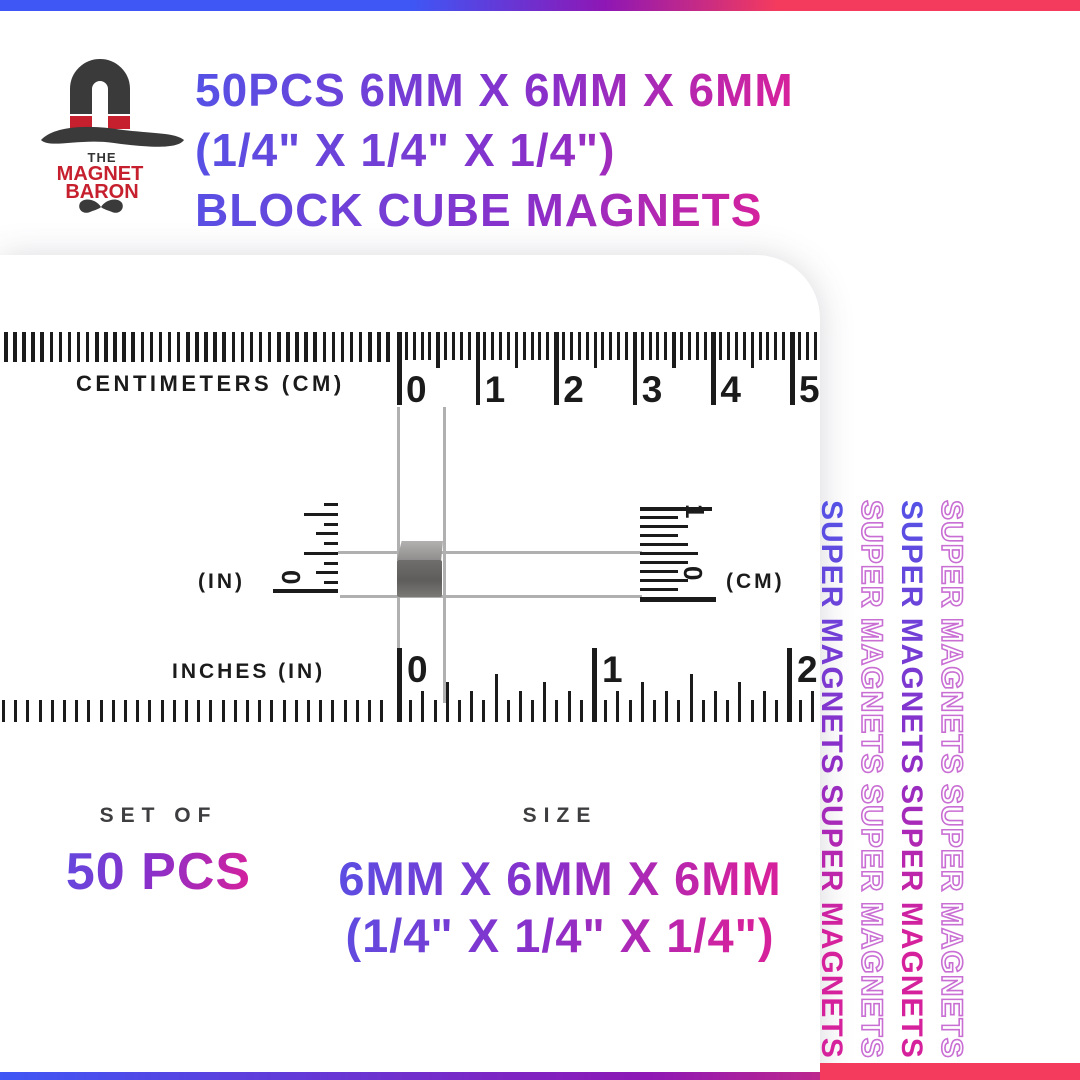  Describe the element at coordinates (158, 872) in the screenshot. I see `set-of-value: 50 PCS` at that location.